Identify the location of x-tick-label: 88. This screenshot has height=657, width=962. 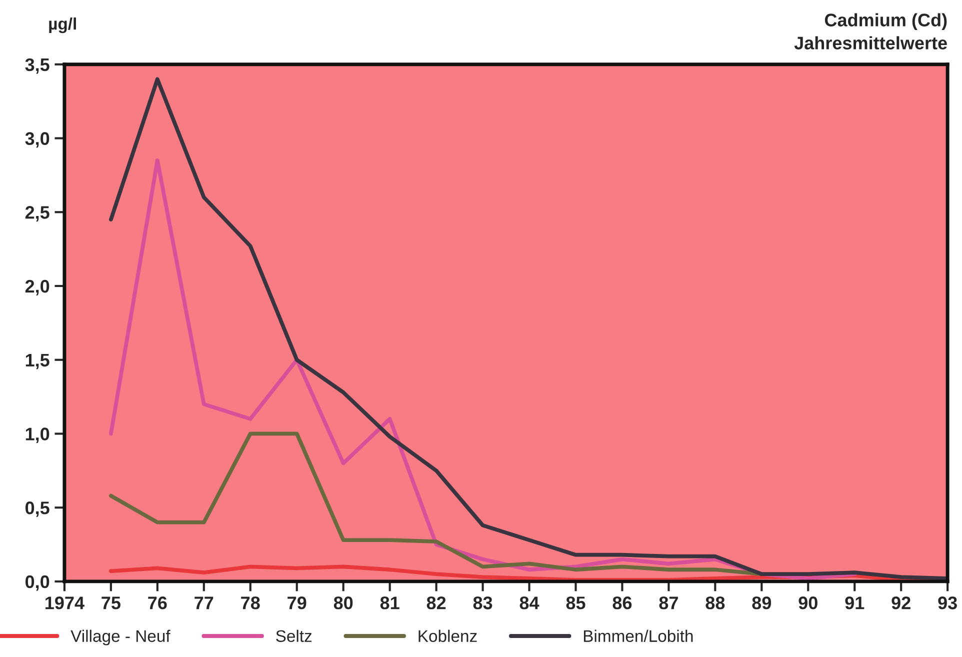
(715, 603).